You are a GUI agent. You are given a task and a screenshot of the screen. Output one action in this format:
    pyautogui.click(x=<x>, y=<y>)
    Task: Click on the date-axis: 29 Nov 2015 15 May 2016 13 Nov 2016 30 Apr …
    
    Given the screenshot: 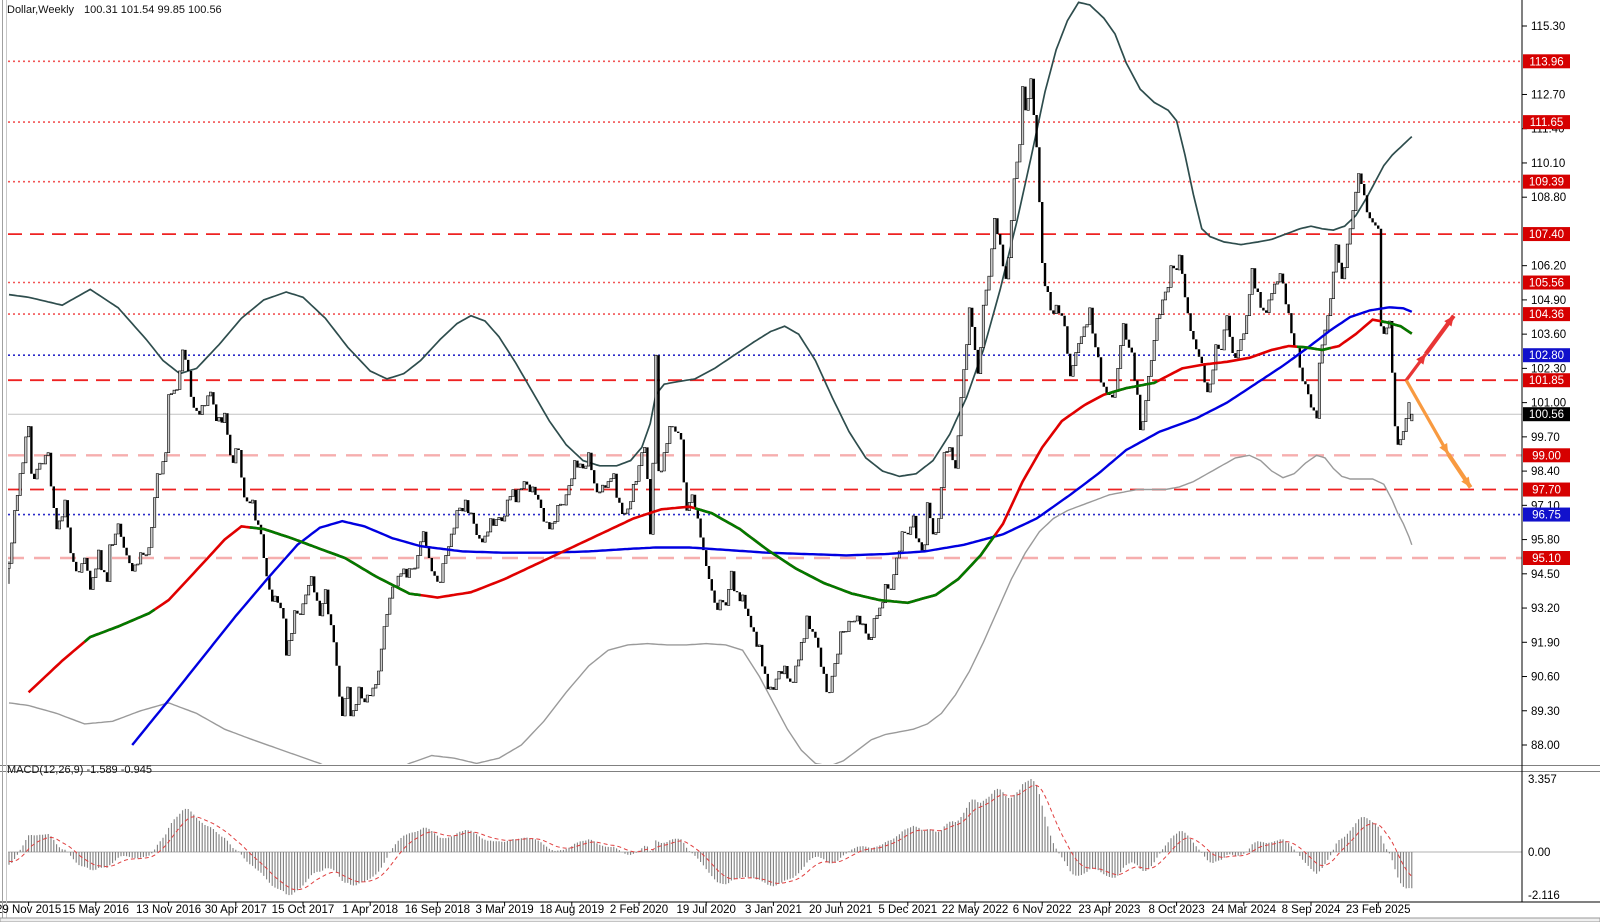 What is the action you would take?
    pyautogui.click(x=705, y=909)
    